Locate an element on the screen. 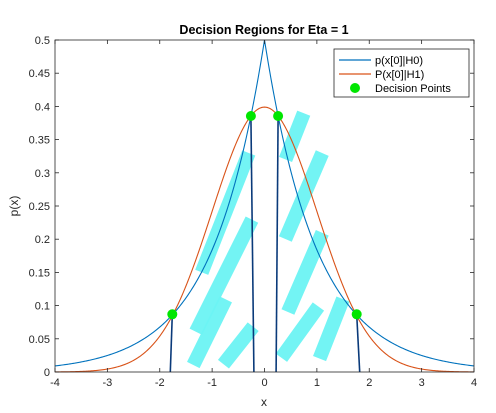  y-tick-label: 0.15 is located at coordinates (39, 273).